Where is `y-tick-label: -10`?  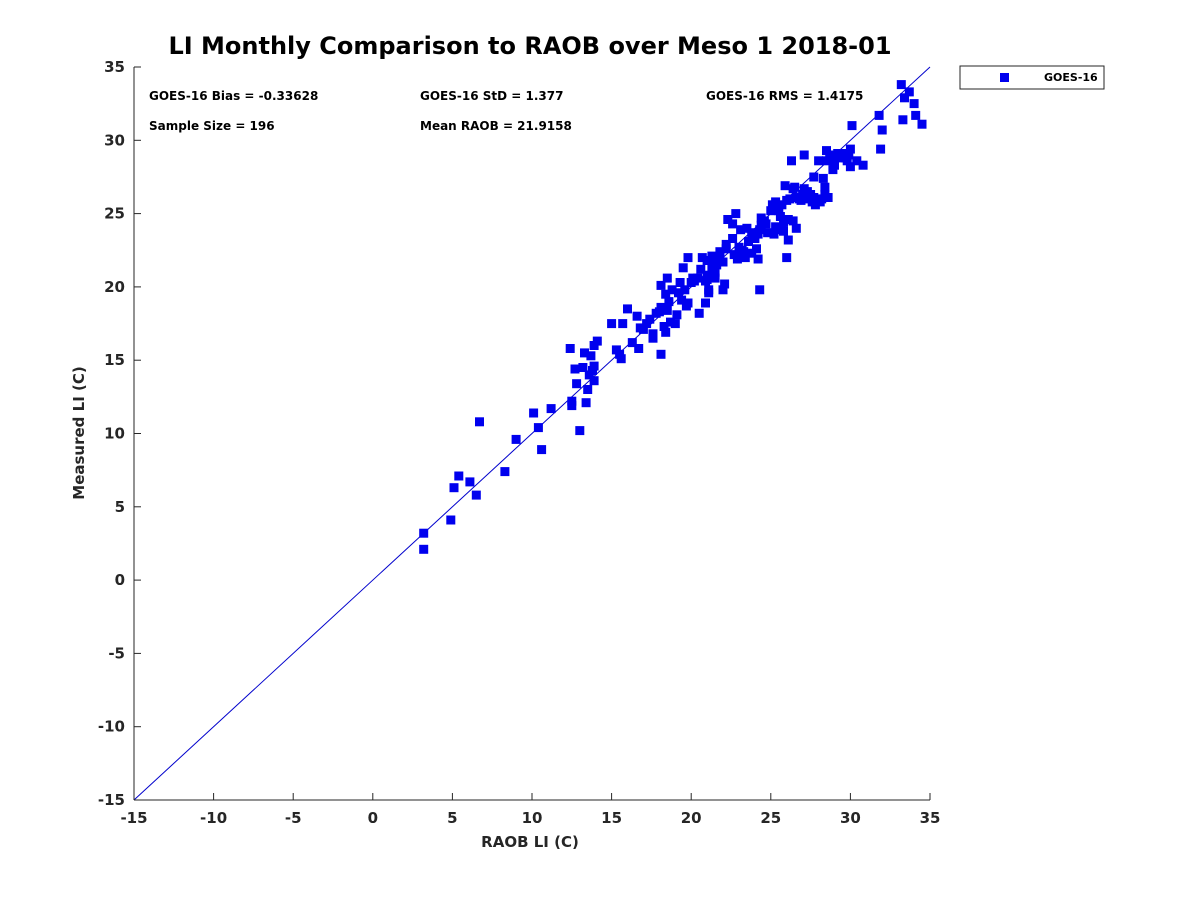
y-tick-label: -10 is located at coordinates (111, 727).